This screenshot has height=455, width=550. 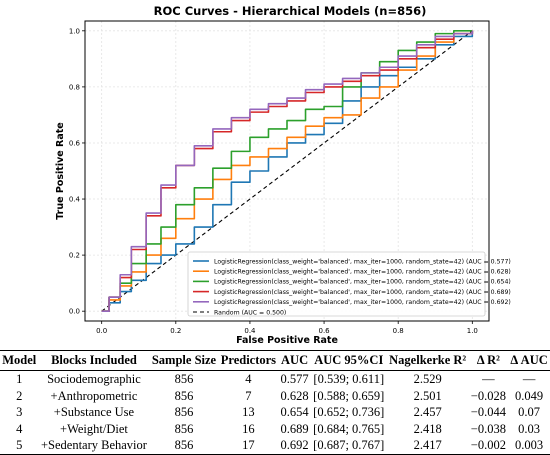 I want to click on x-axis-label: False Positive Rate, so click(x=287, y=340).